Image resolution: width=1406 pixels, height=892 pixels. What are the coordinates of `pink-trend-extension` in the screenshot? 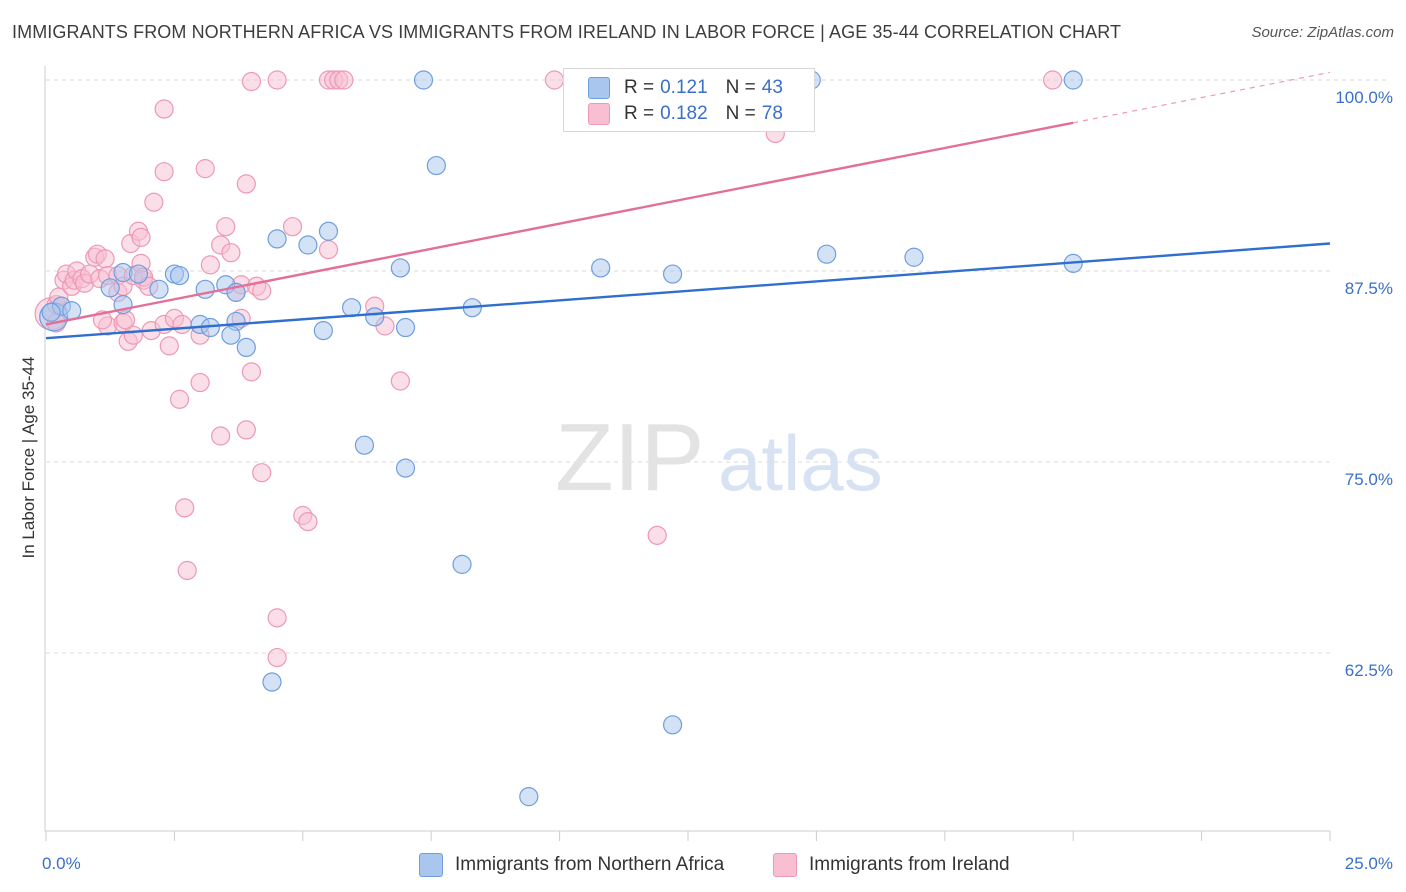 It's located at (1202, 97).